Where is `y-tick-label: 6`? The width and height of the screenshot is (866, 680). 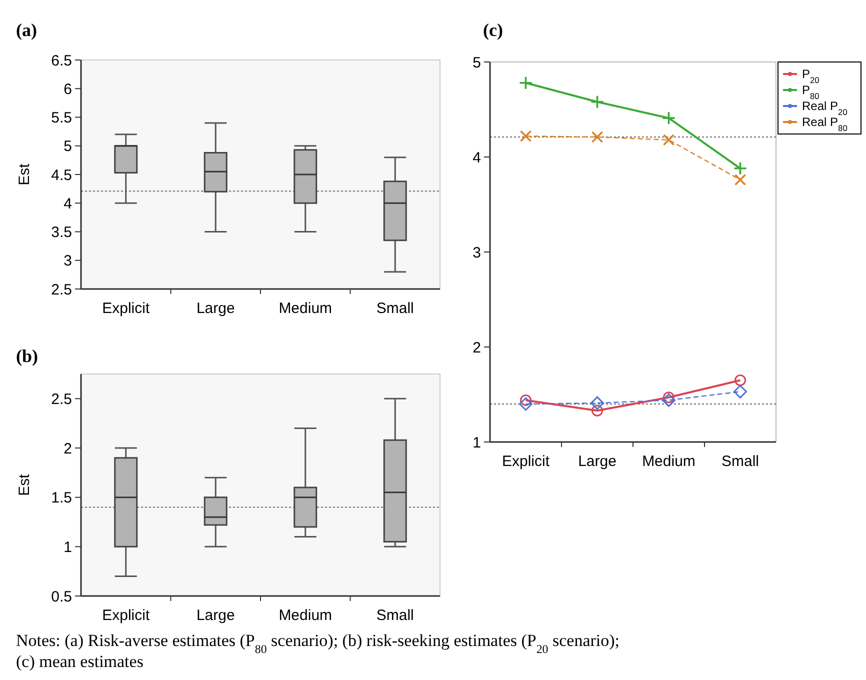 y-tick-label: 6 is located at coordinates (68, 89).